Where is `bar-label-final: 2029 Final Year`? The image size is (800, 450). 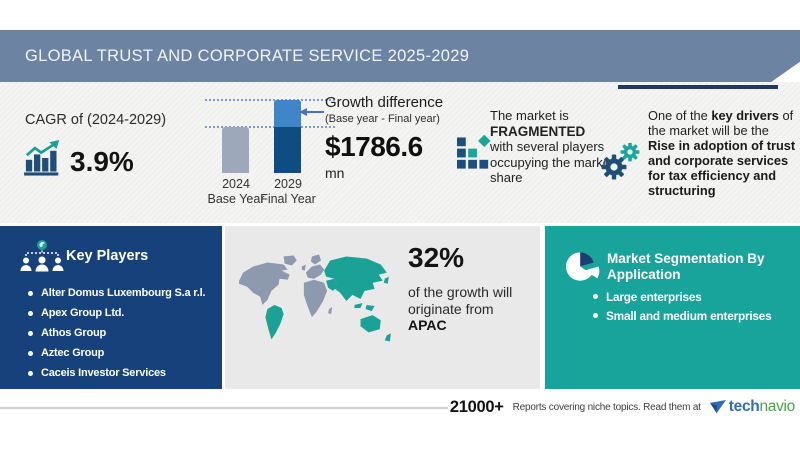
bar-label-final: 2029 Final Year is located at coordinates (288, 192).